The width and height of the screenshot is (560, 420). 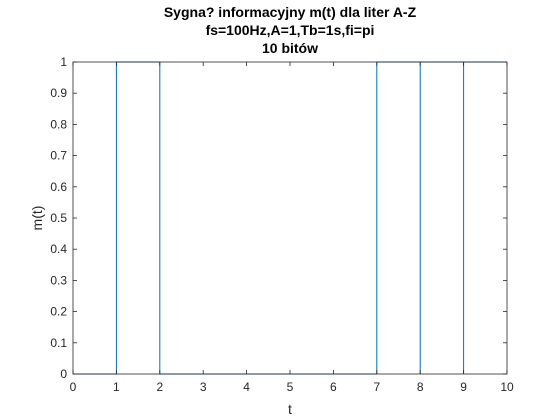 What do you see at coordinates (507, 387) in the screenshot?
I see `x-tick-label: 10` at bounding box center [507, 387].